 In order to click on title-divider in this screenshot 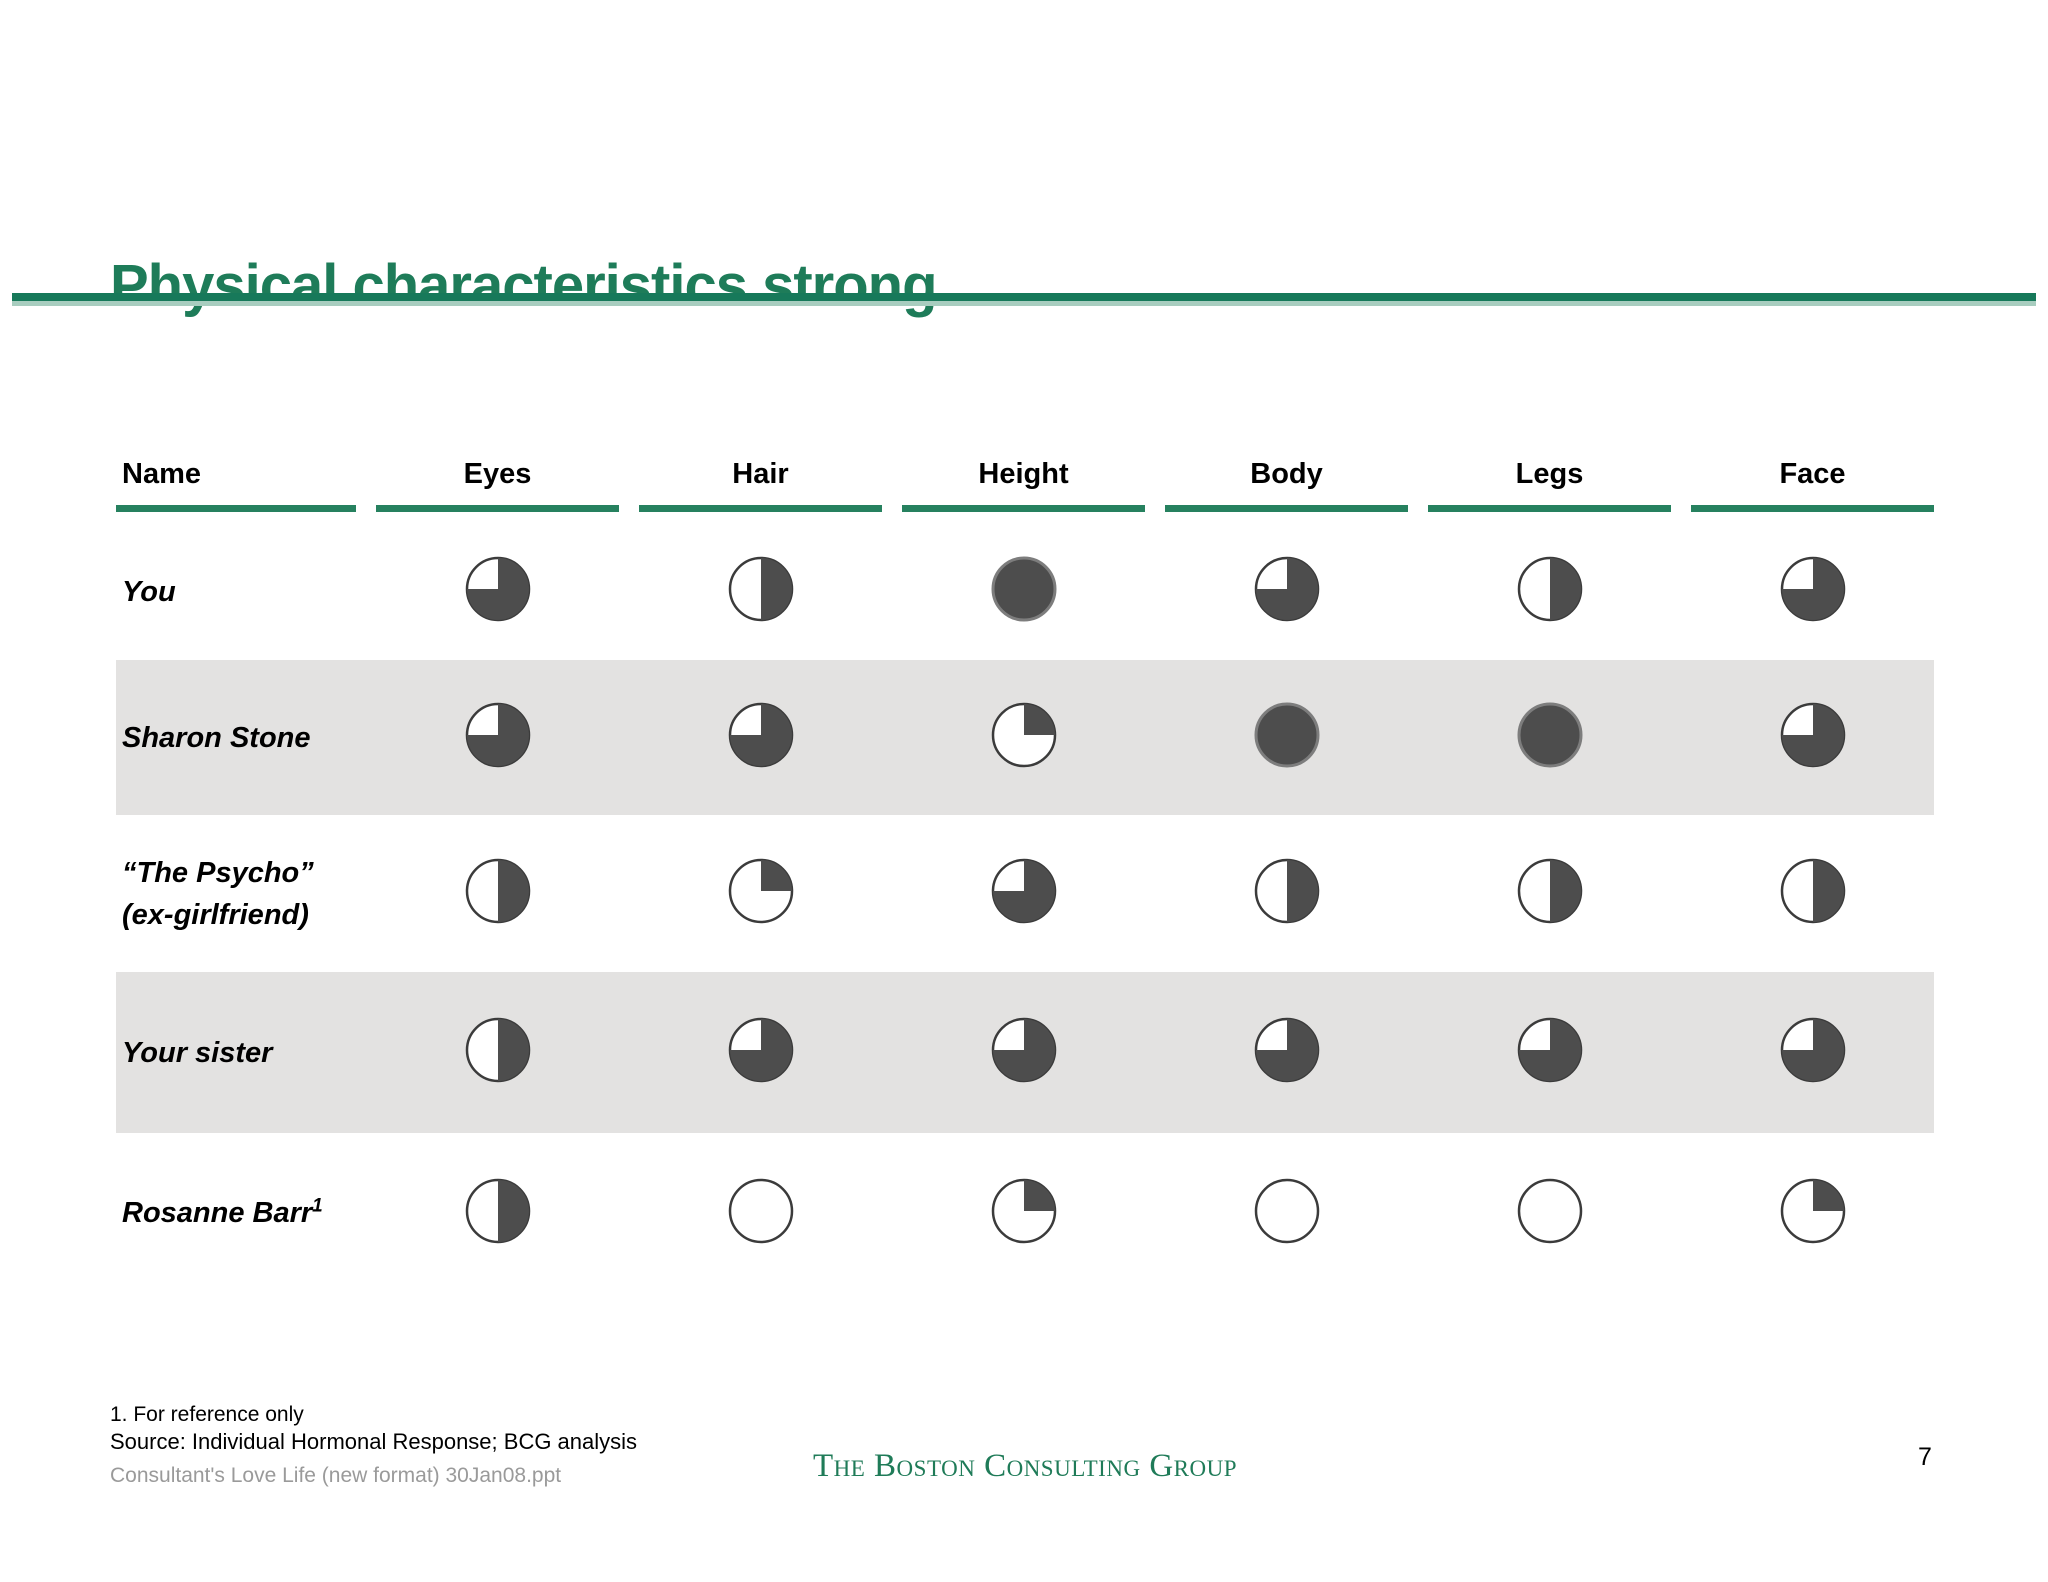, I will do `click(1024, 299)`.